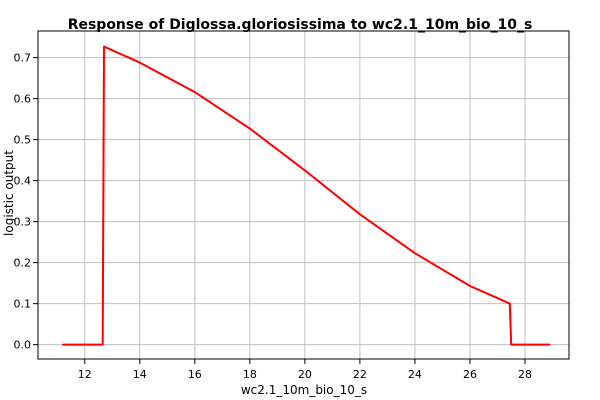 The image size is (600, 400). Describe the element at coordinates (250, 374) in the screenshot. I see `x-tick-label: 18` at that location.